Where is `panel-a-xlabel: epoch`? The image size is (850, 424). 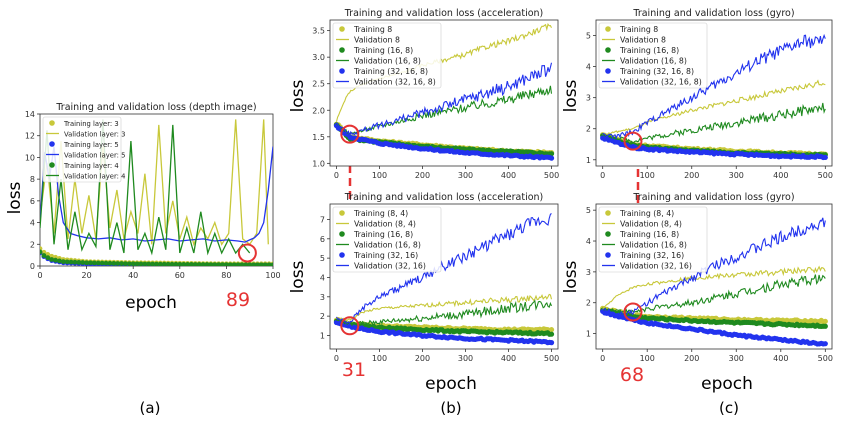
panel-a-xlabel: epoch is located at coordinates (151, 303).